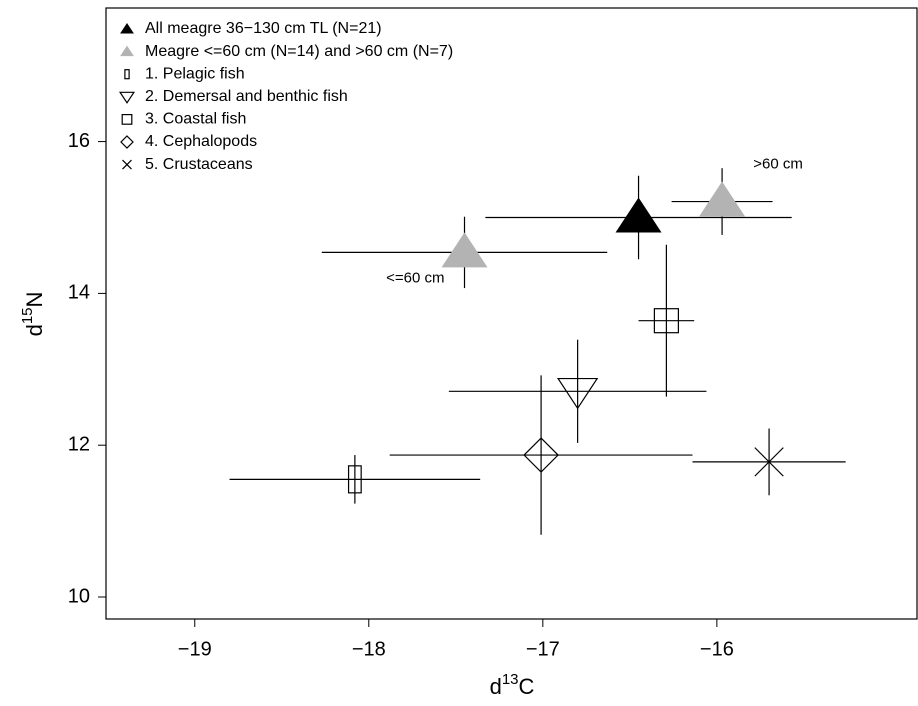 This screenshot has width=918, height=706. I want to click on y-axis-label: d15N, so click(33, 314).